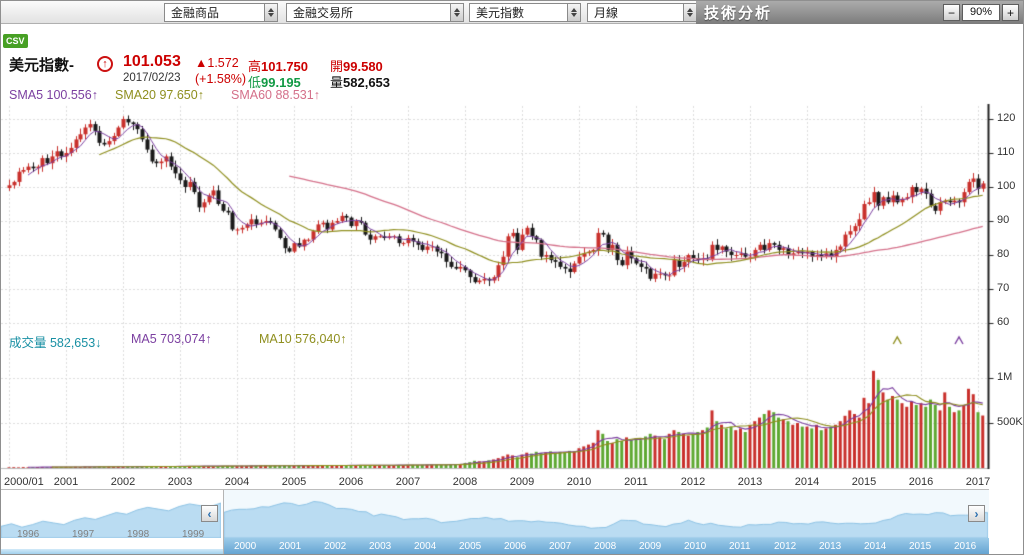 This screenshot has height=555, width=1024. Describe the element at coordinates (965, 546) in the screenshot. I see `nav-year-label: 2016` at that location.